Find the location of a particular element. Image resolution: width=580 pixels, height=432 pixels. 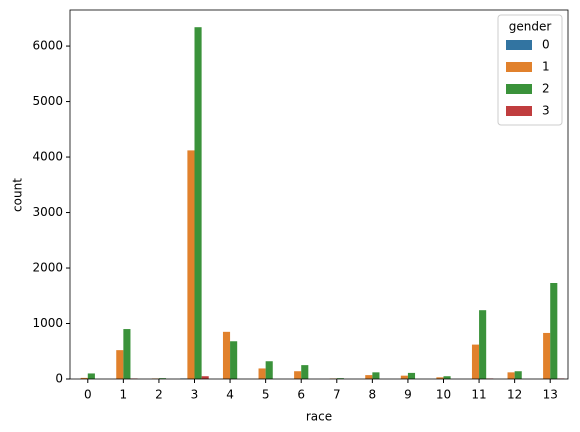

legend-label: 1 is located at coordinates (546, 67).